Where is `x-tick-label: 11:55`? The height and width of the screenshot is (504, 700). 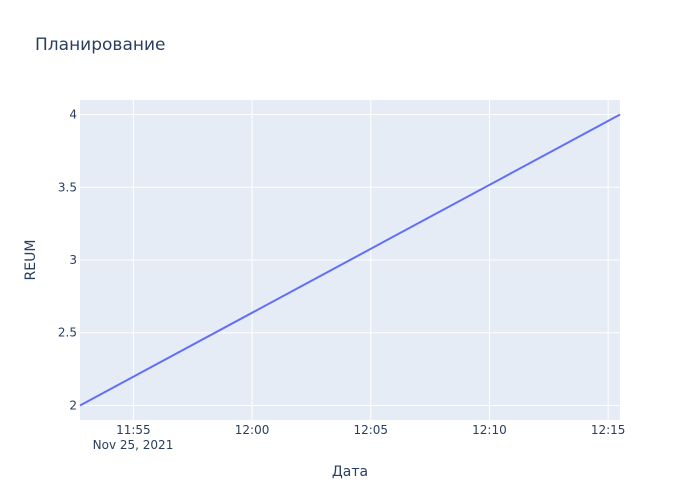 x-tick-label: 11:55 is located at coordinates (133, 430).